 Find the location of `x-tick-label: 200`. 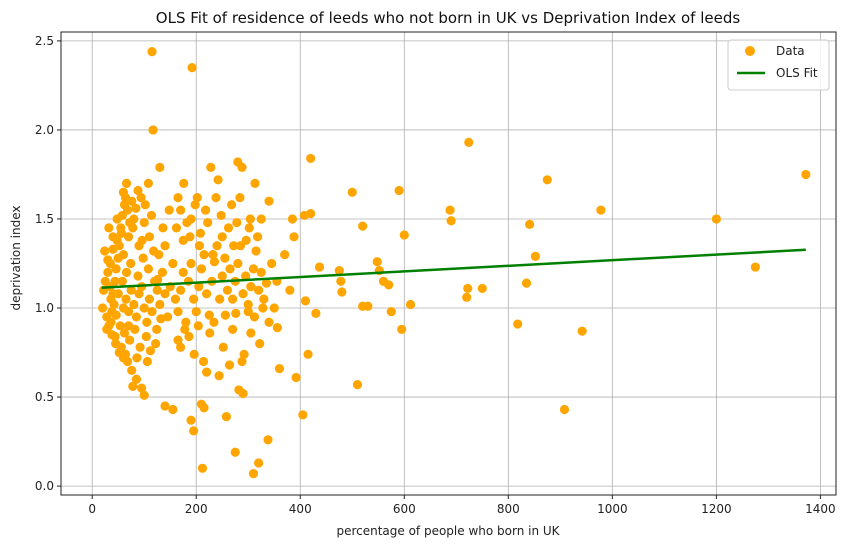

x-tick-label: 200 is located at coordinates (196, 509).